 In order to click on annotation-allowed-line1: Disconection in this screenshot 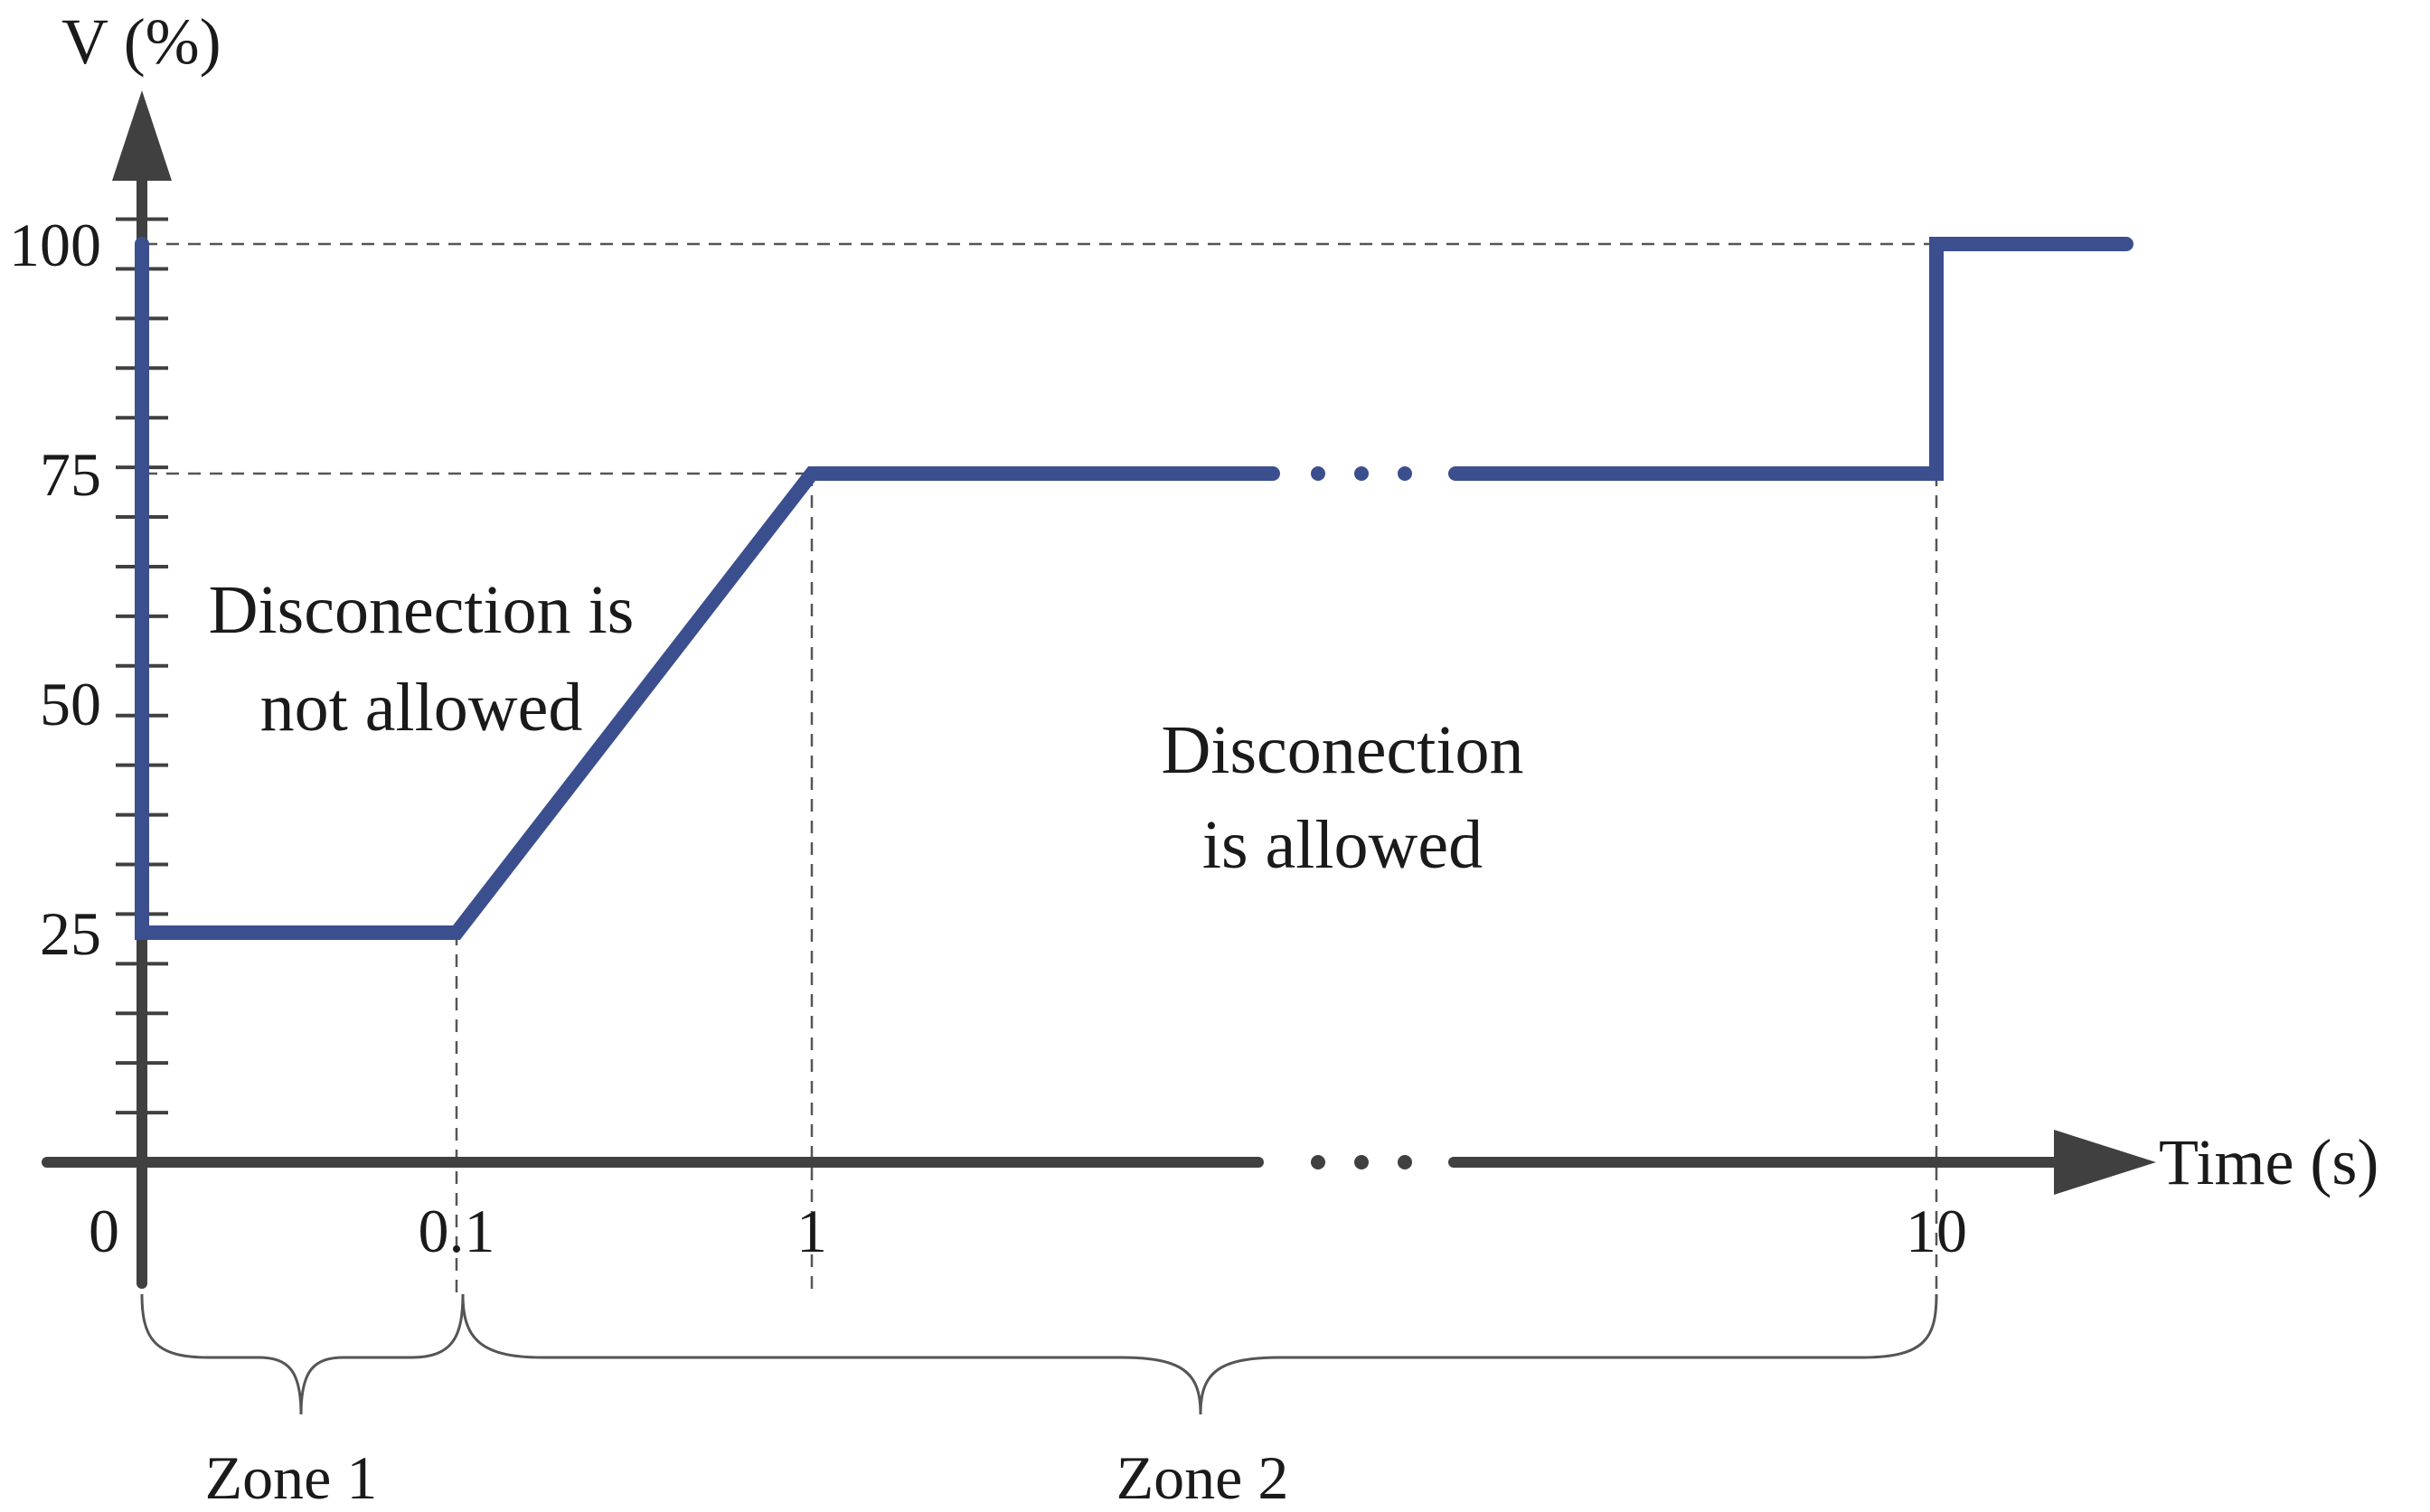, I will do `click(1342, 750)`.